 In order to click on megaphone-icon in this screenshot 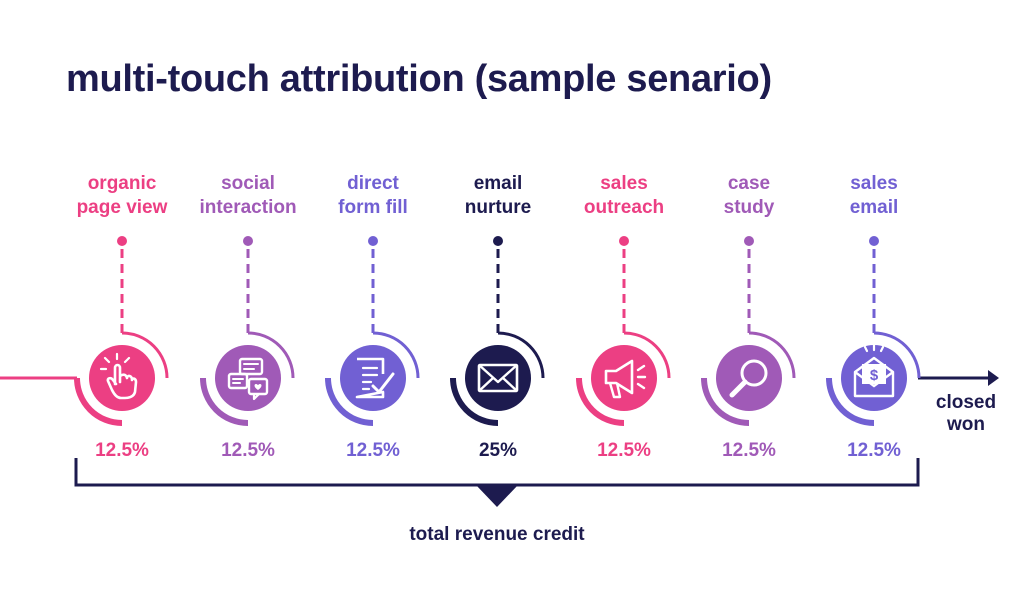, I will do `click(625, 379)`.